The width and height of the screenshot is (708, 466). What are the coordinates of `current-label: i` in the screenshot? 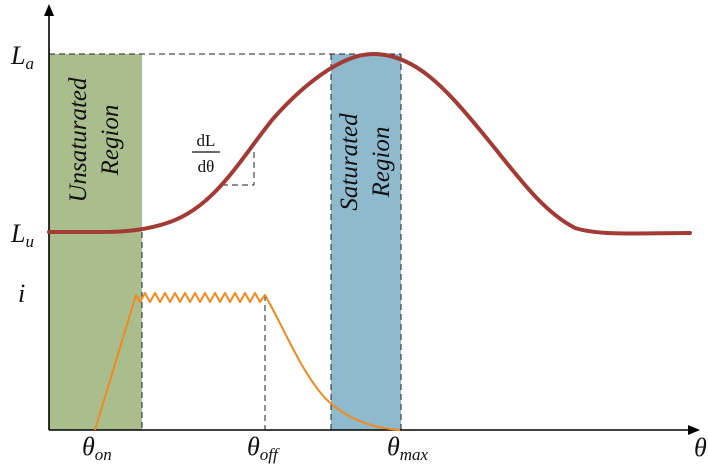 It's located at (21, 293).